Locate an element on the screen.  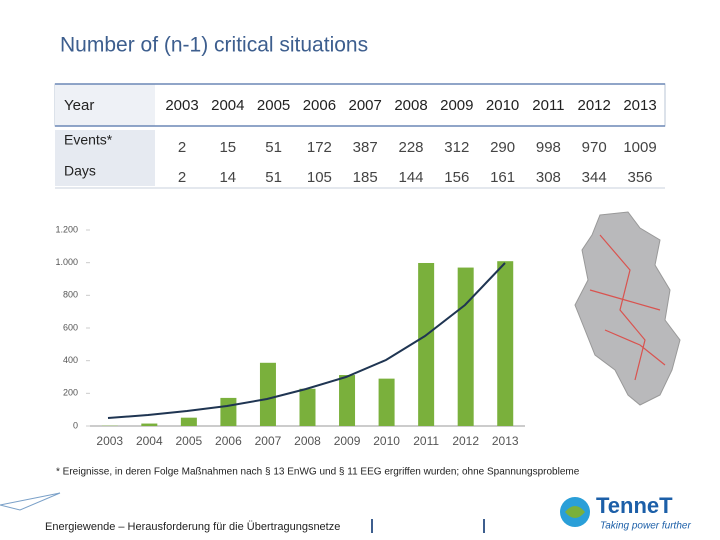
y-tick-label: 0 is located at coordinates (75, 425).